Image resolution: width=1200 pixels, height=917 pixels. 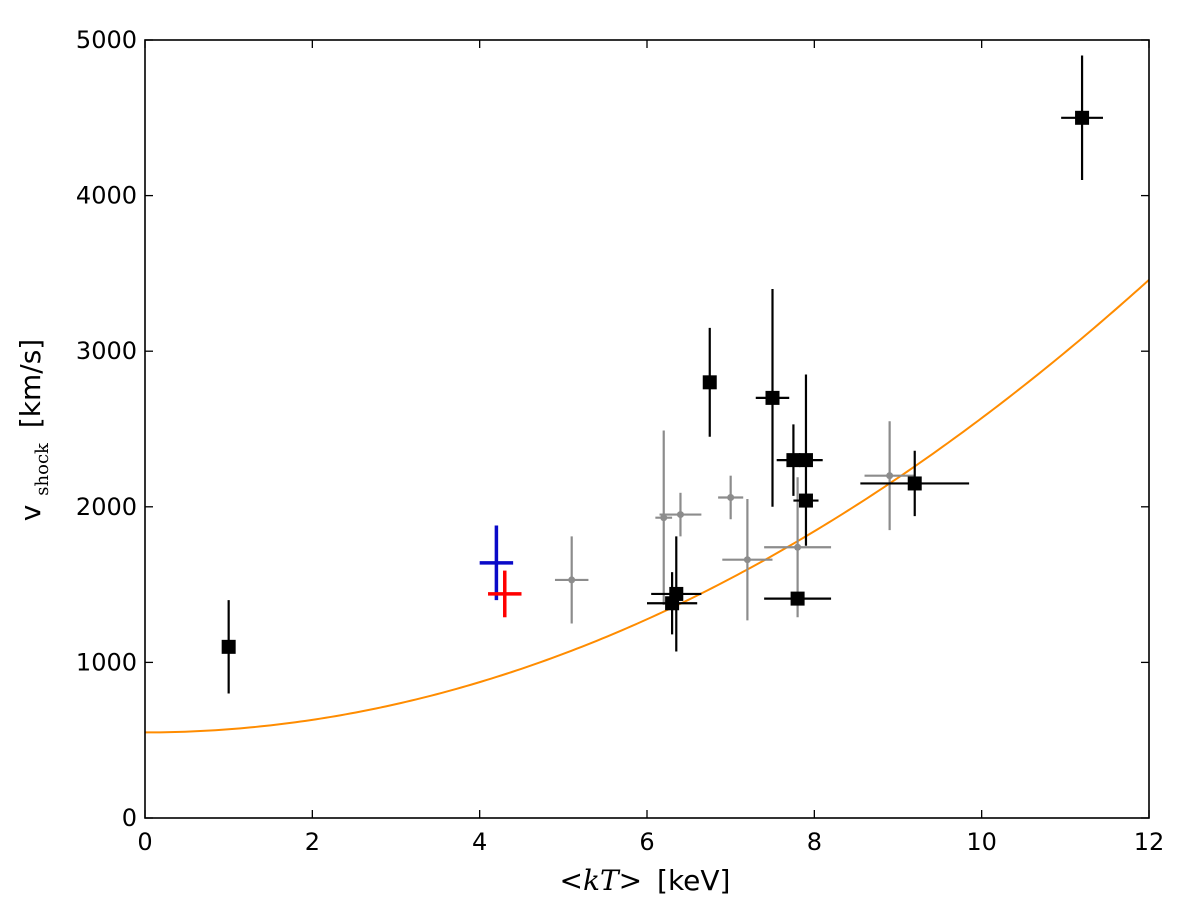 I want to click on y-axis-label-subscript: shock, so click(x=42, y=469).